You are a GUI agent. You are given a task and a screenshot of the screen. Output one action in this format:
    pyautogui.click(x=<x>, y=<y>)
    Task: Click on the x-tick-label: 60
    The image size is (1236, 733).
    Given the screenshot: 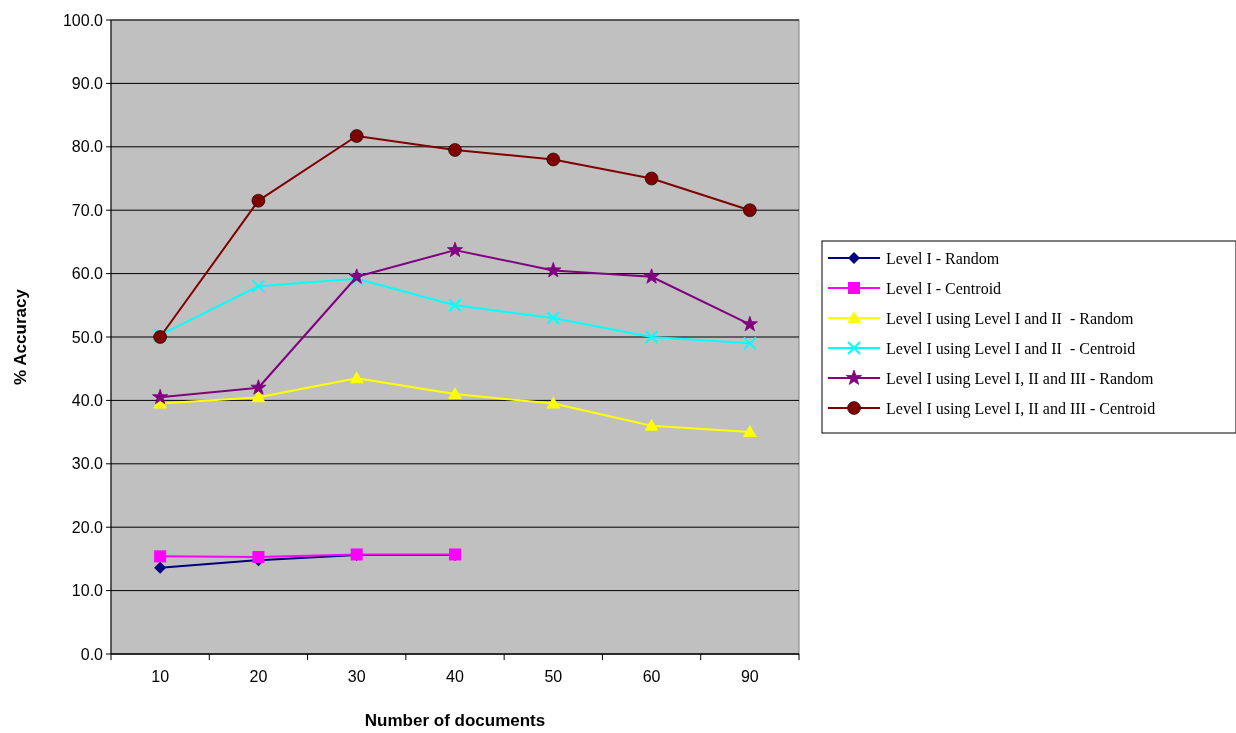 What is the action you would take?
    pyautogui.click(x=651, y=676)
    